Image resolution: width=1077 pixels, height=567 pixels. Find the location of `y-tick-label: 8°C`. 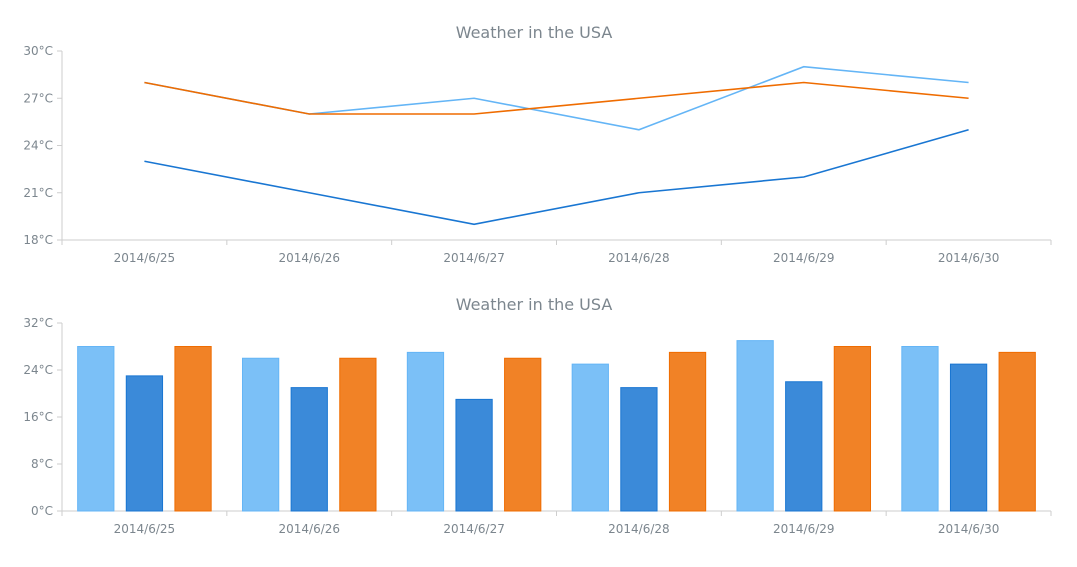

y-tick-label: 8°C is located at coordinates (42, 464).